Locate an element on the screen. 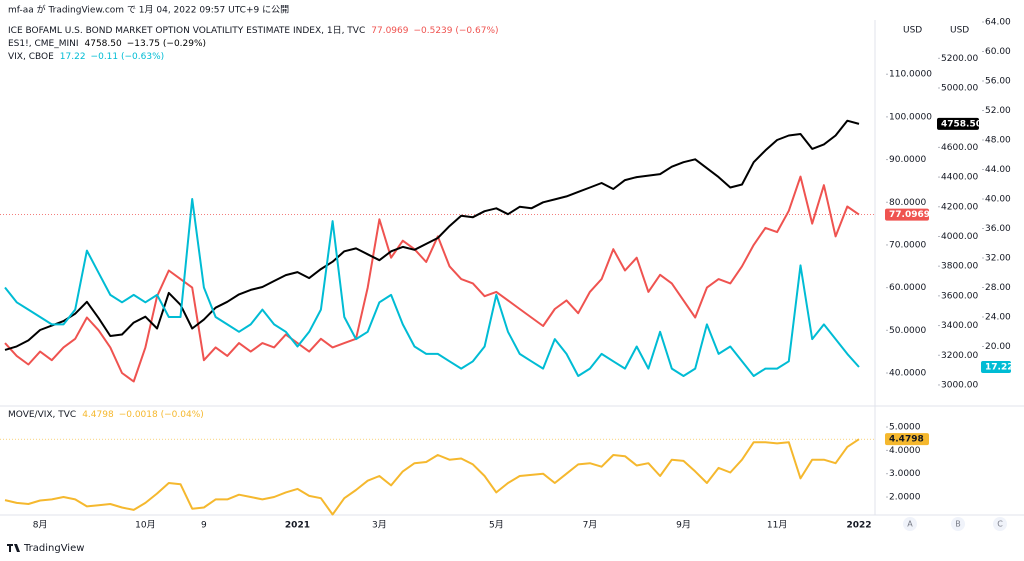  legend-row: VIX, CBOE 17.22 −0.11 (−0.63%) is located at coordinates (86, 57).